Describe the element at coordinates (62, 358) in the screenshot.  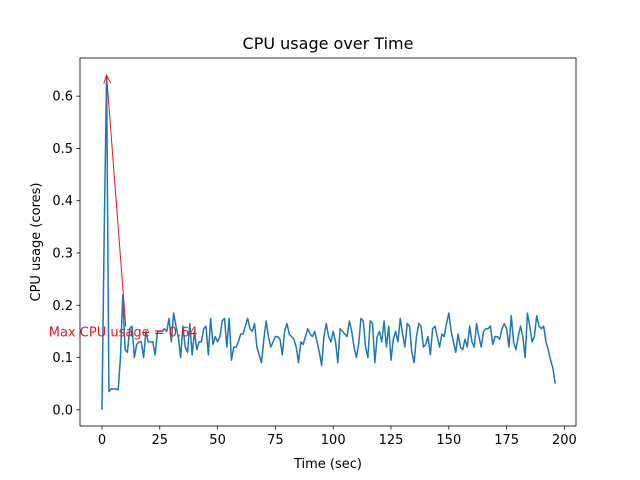
I see `y-tick-label: 0.1` at that location.